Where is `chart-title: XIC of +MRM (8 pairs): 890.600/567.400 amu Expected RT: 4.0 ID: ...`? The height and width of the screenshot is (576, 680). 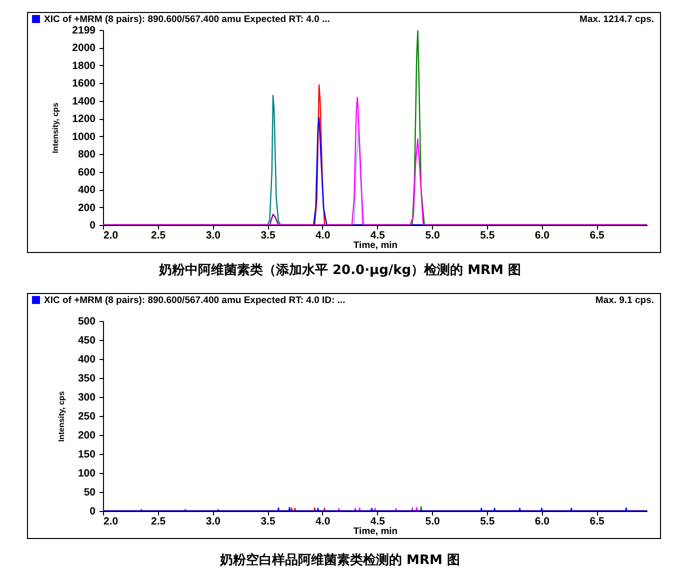 chart-title: XIC of +MRM (8 pairs): 890.600/567.400 amu Expected RT: 4.0 ID: ... is located at coordinates (195, 300).